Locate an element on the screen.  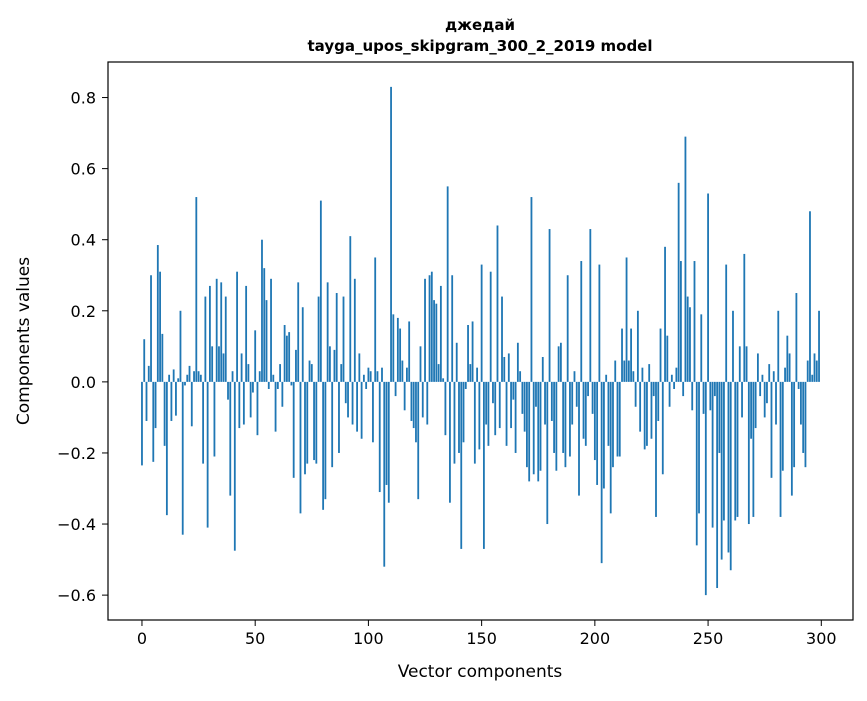
x-tick-label: 300 is located at coordinates (821, 638).